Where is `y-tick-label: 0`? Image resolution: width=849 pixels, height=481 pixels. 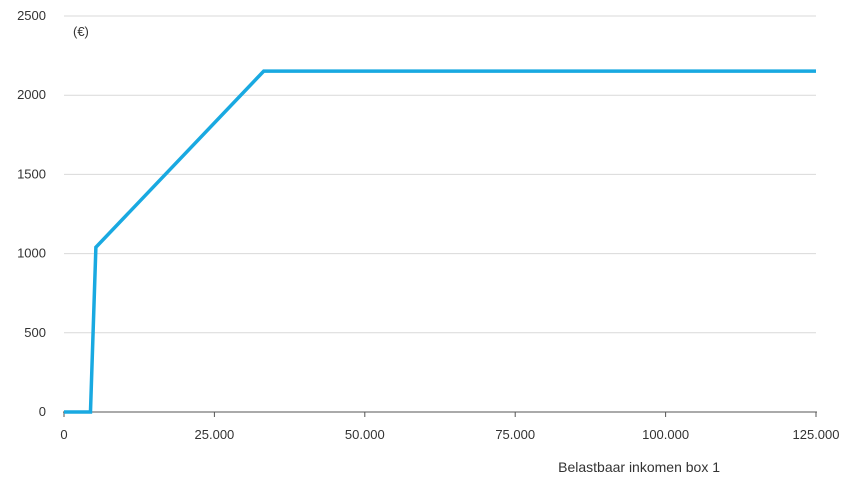 y-tick-label: 0 is located at coordinates (42, 411).